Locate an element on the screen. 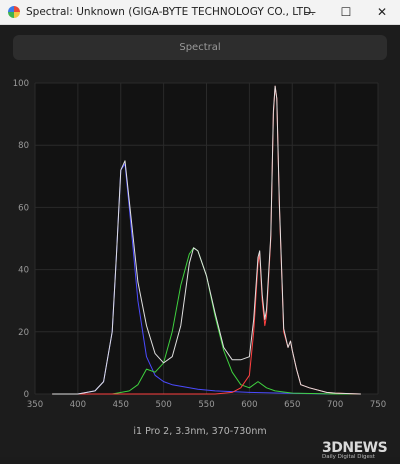  y-tick-label: 100 is located at coordinates (21, 84).